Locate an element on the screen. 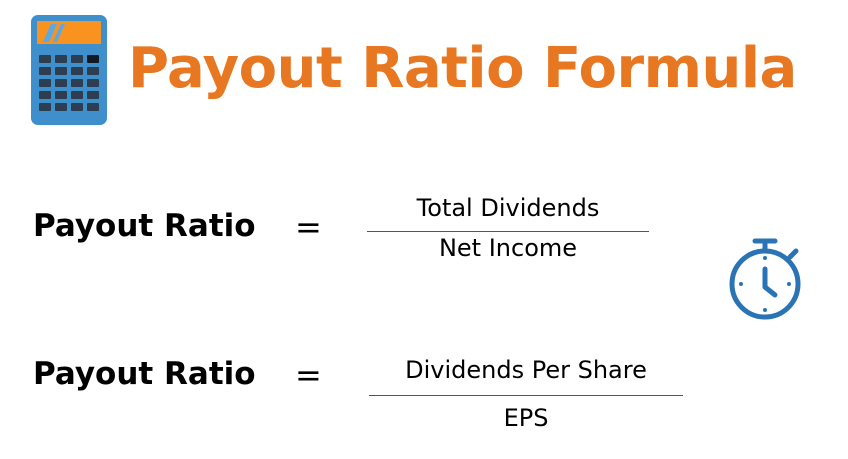 The image size is (848, 459). formula-2-fraction-bar is located at coordinates (526, 395).